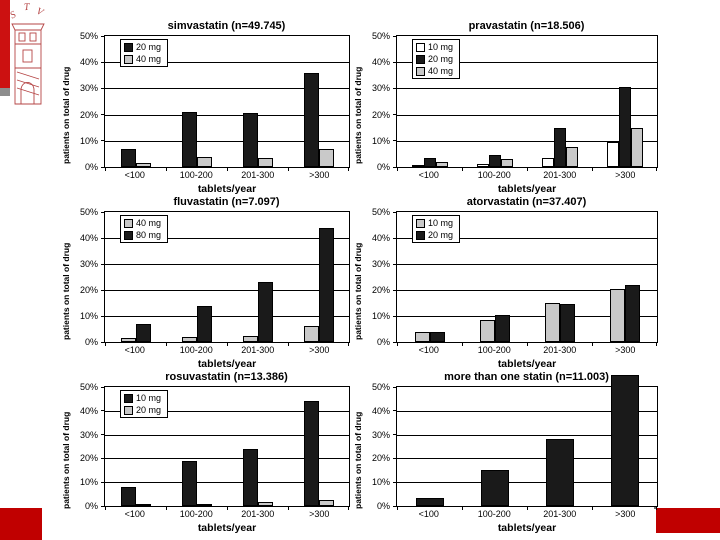 This screenshot has width=720, height=540. What do you see at coordinates (149, 235) in the screenshot?
I see `legend-label: 80 mg` at bounding box center [149, 235].